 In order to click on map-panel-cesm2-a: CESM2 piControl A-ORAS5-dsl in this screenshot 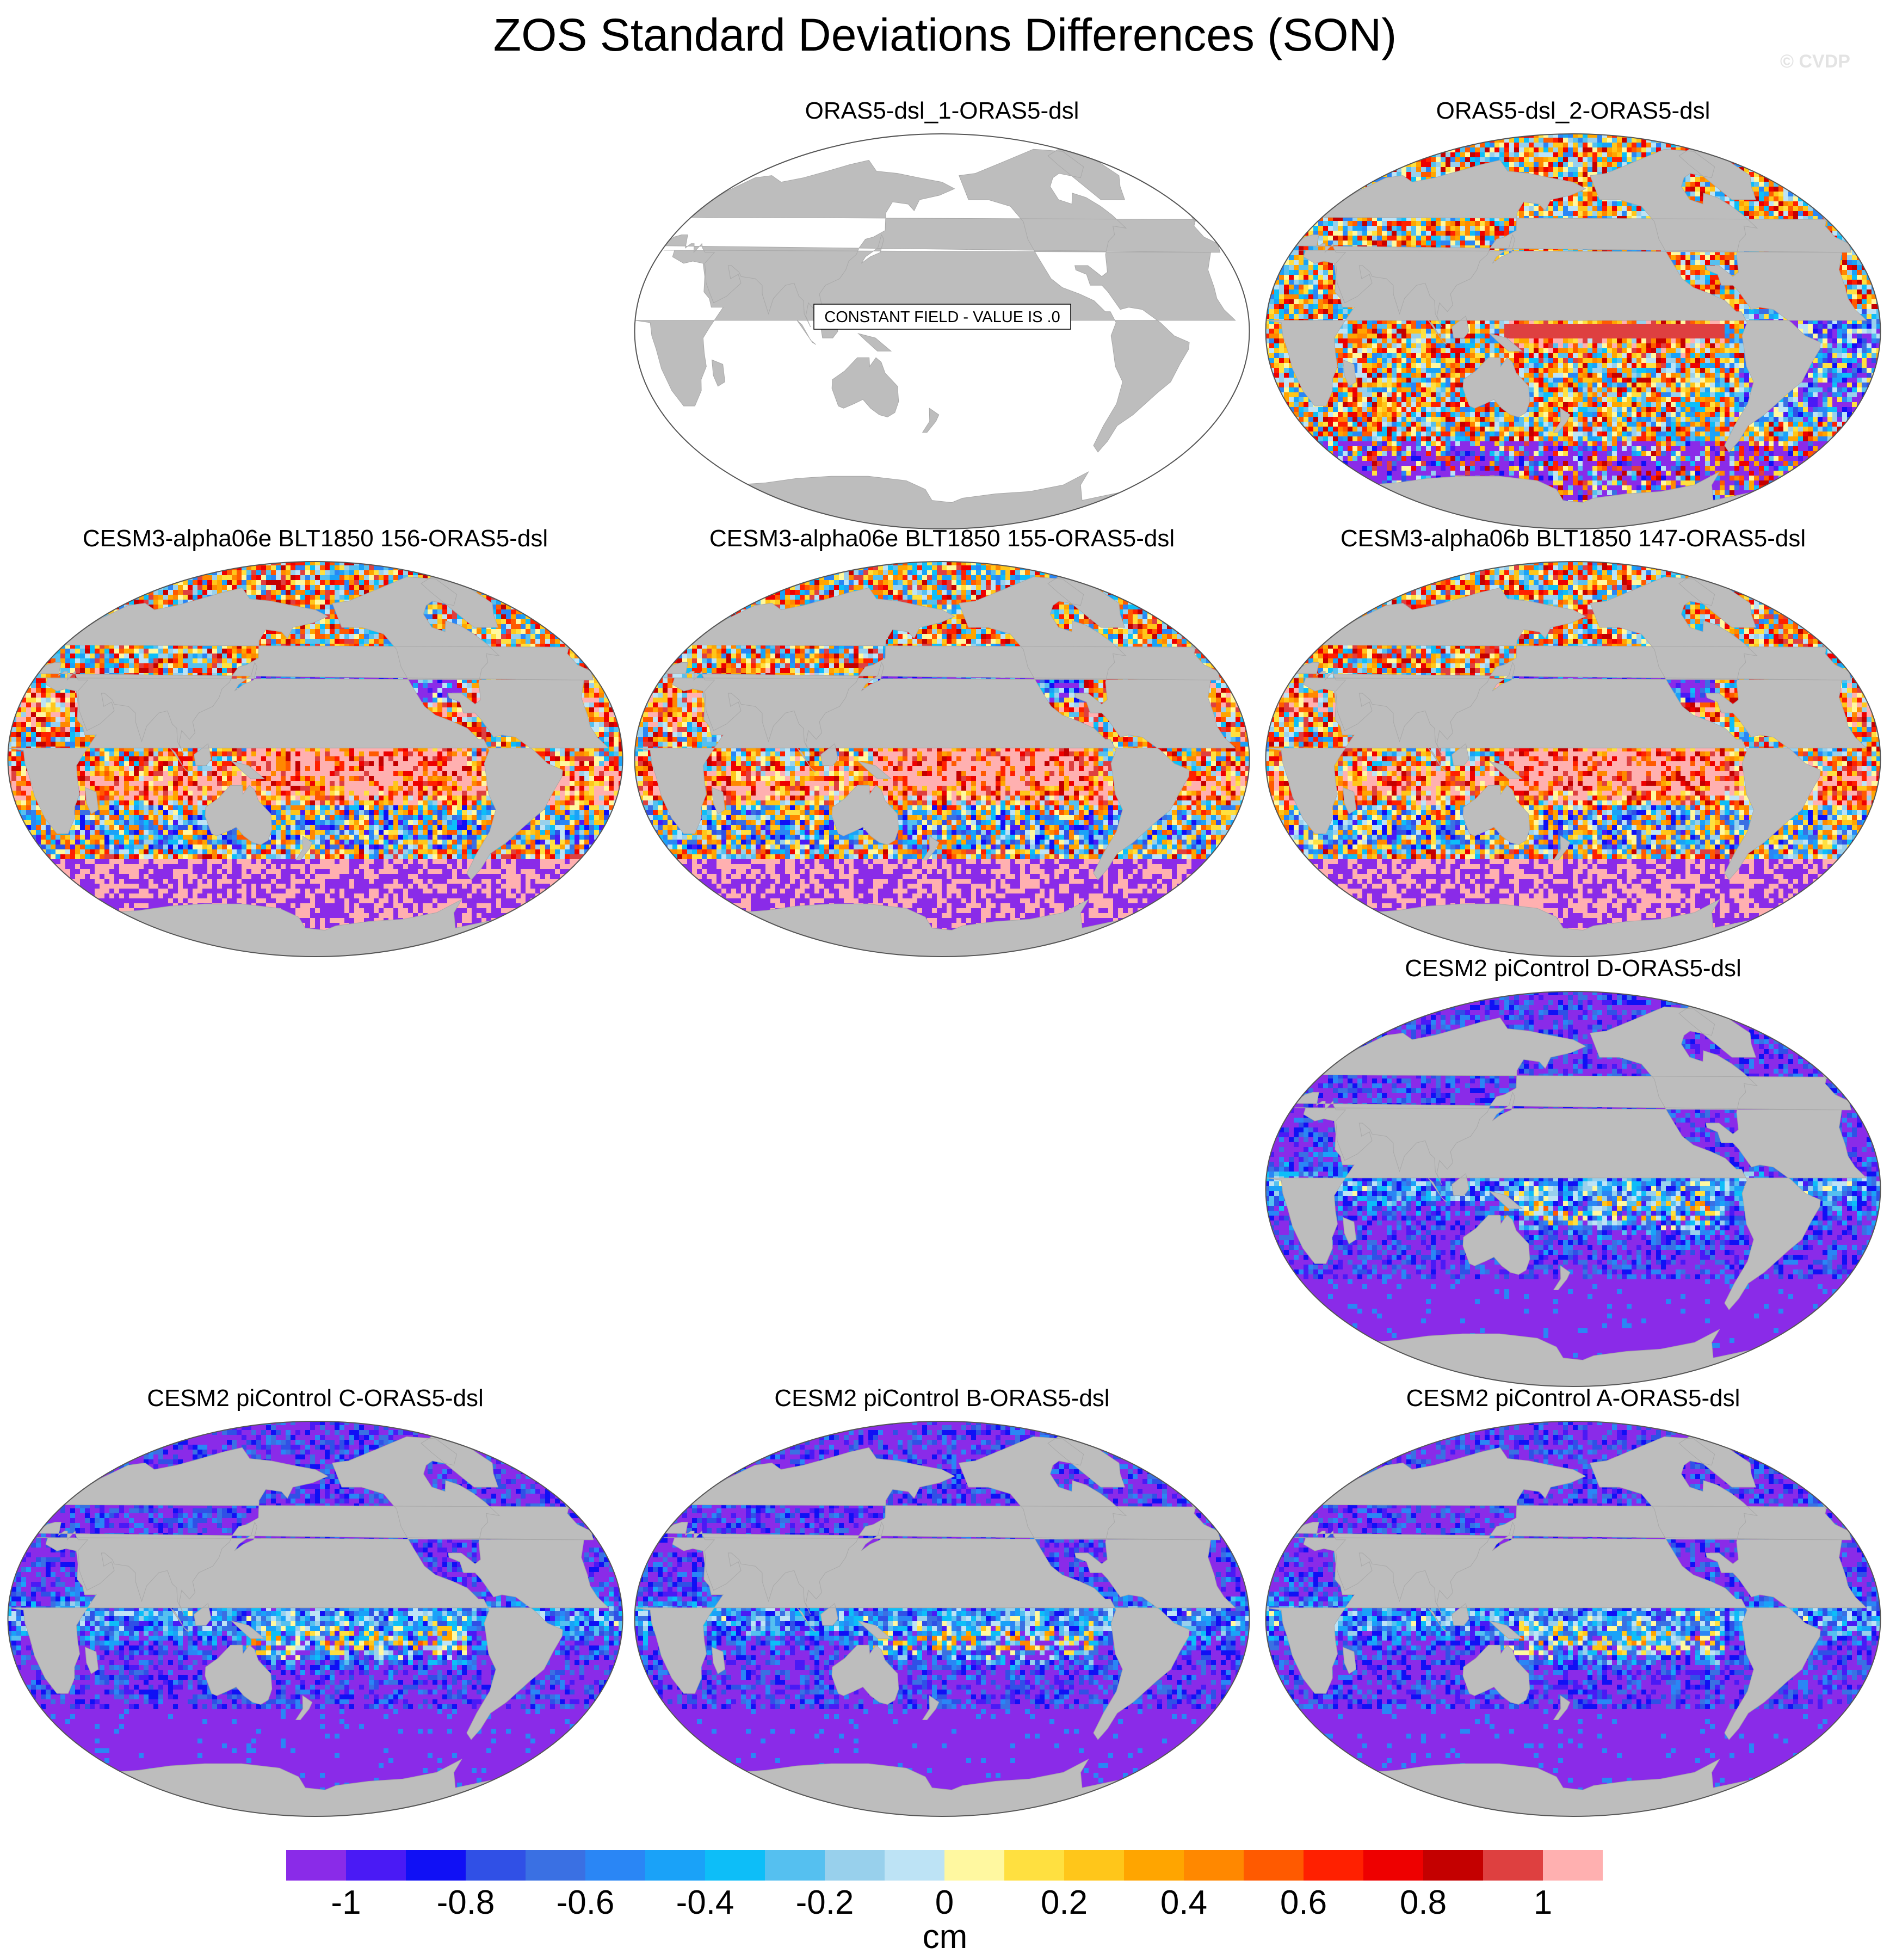, I will do `click(1573, 1599)`.